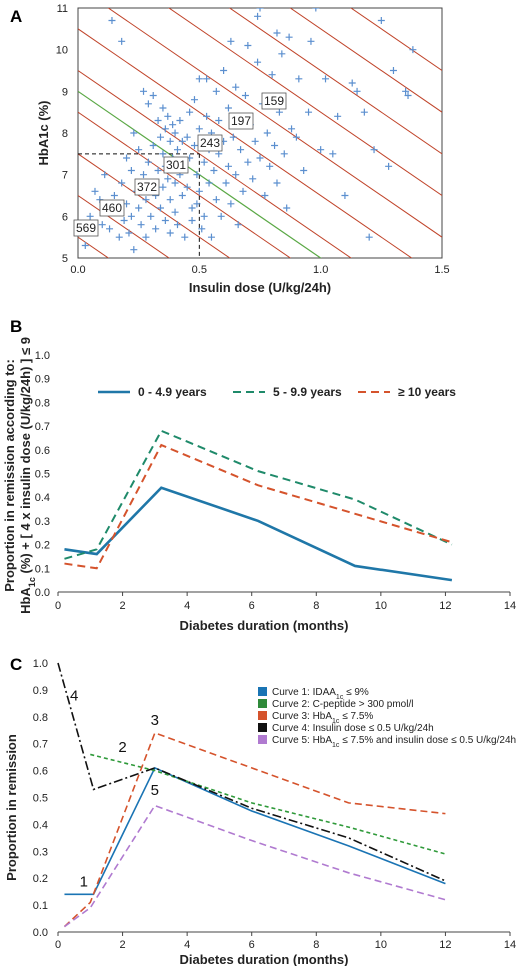  What do you see at coordinates (353, 728) in the screenshot?
I see `legend-label: Curve 4: Insulin dose ≤ 0.5 U/kg/24h` at bounding box center [353, 728].